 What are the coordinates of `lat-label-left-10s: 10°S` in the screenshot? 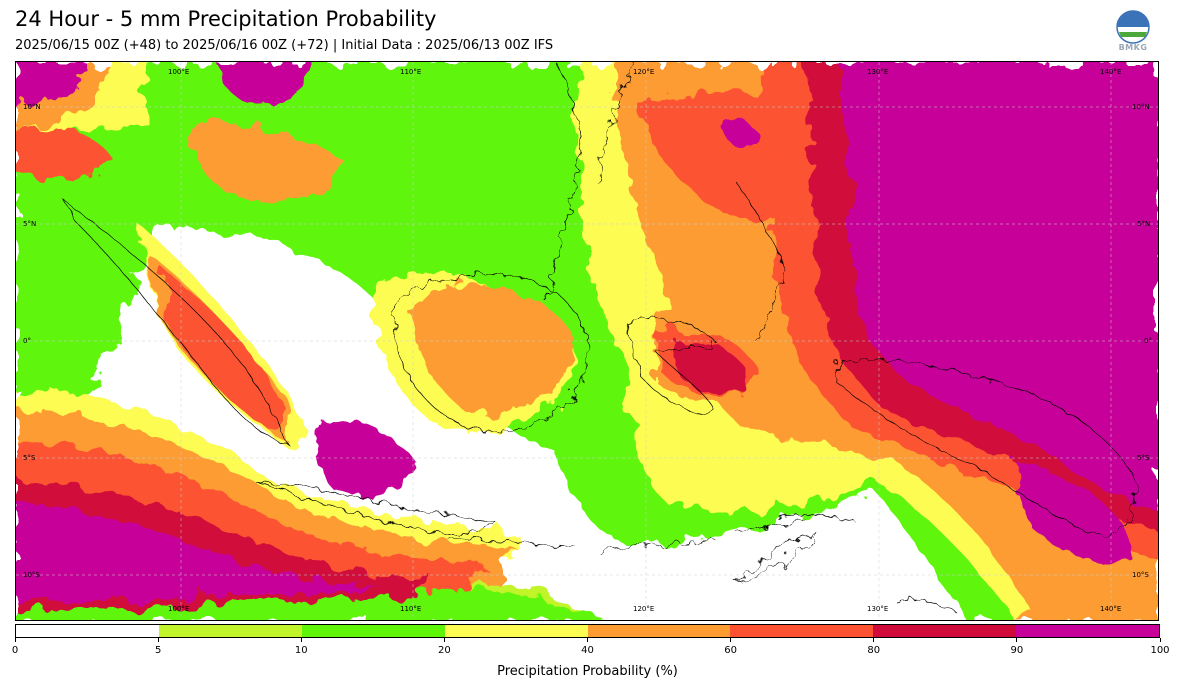 It's located at (31, 575).